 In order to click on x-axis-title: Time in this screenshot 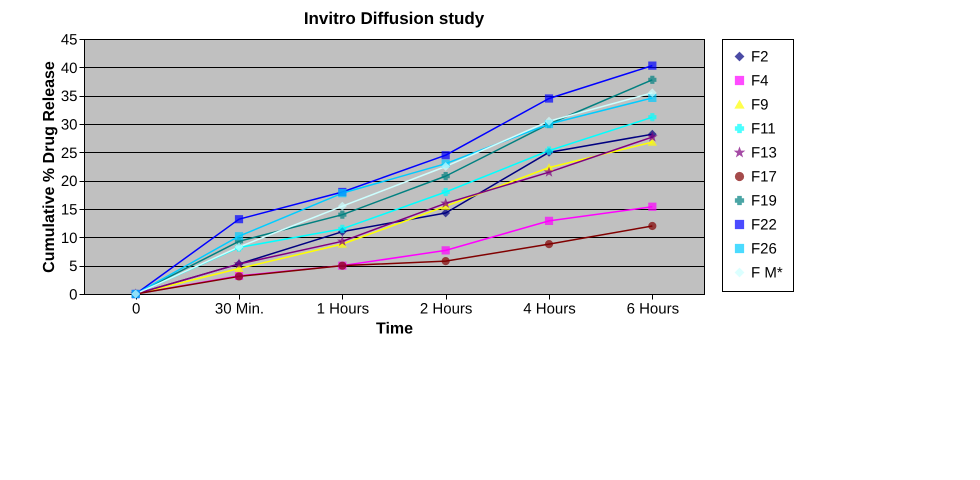, I will do `click(395, 329)`.